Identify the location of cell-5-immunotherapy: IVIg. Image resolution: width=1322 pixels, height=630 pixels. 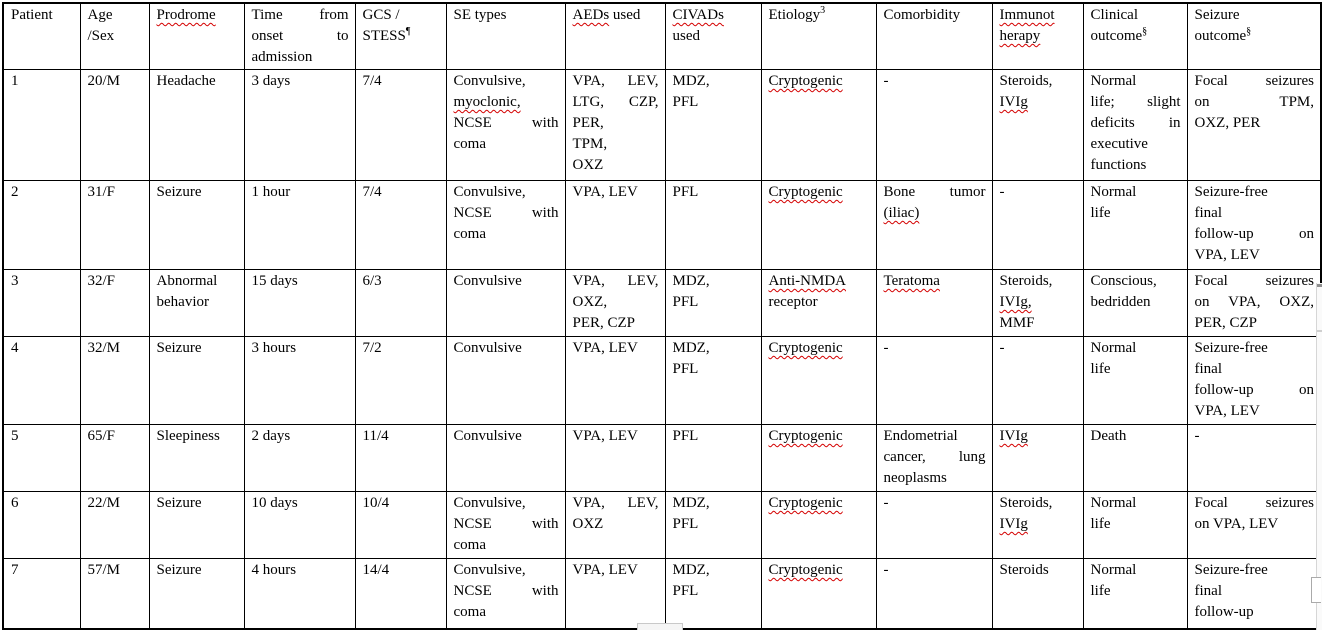
(1037, 458).